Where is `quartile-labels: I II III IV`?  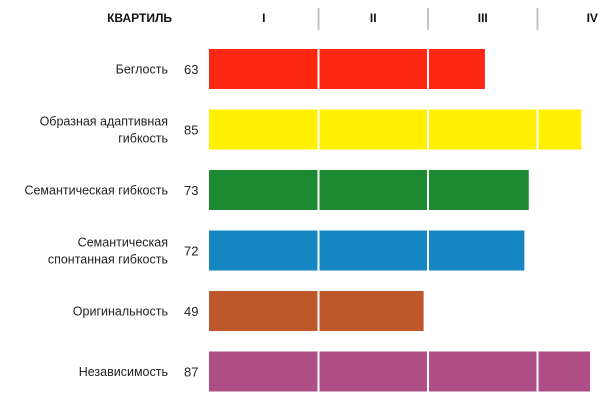
quartile-labels: I II III IV is located at coordinates (430, 18).